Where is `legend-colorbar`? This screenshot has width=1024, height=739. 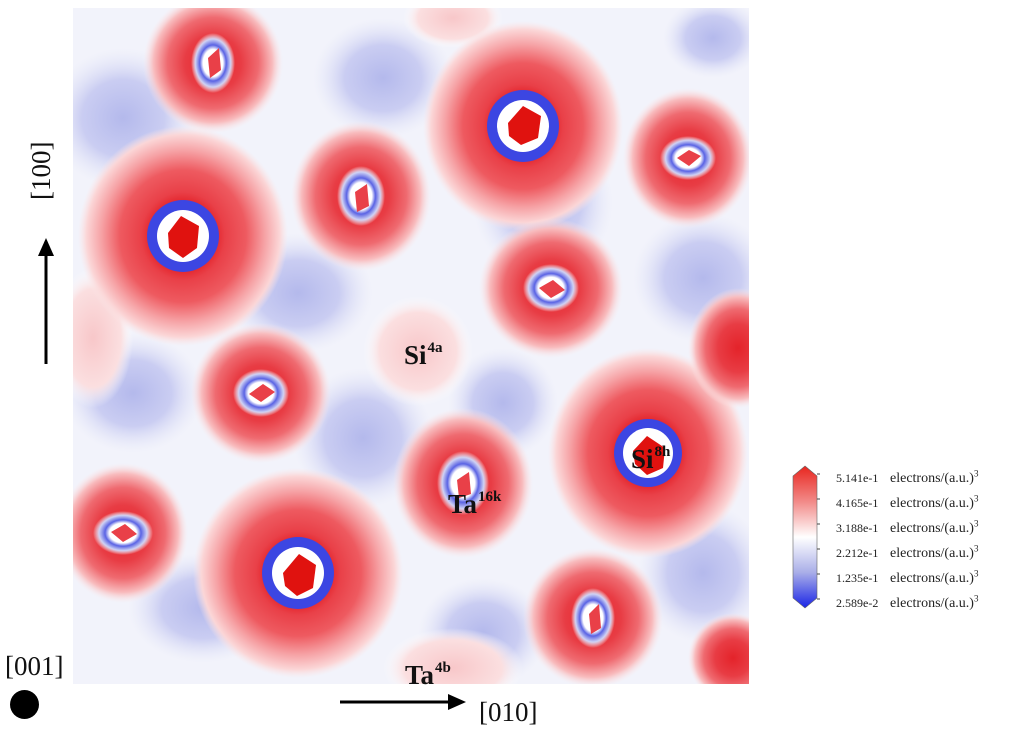
legend-colorbar is located at coordinates (806, 537).